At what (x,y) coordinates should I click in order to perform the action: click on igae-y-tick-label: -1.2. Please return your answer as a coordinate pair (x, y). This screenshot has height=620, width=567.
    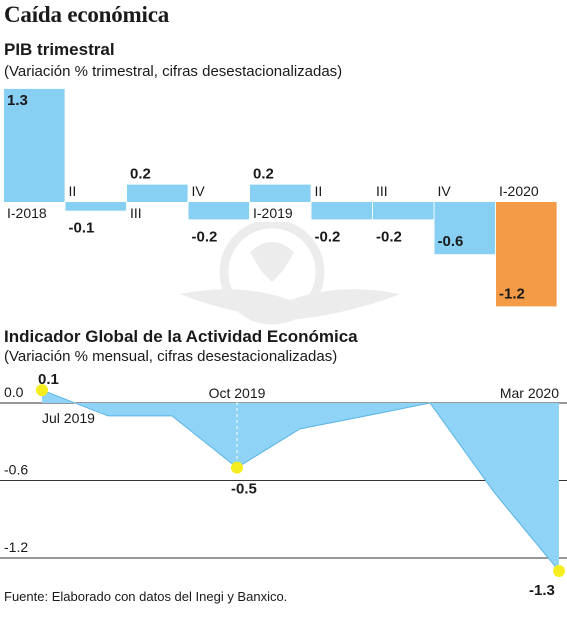
    Looking at the image, I should click on (16, 547).